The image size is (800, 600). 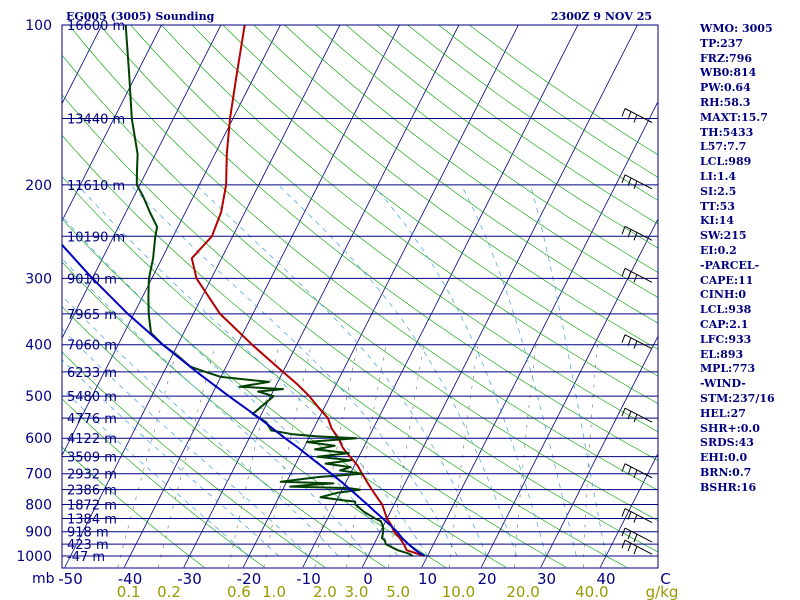 What do you see at coordinates (591, 591) in the screenshot?
I see `mixing-ratio-label: 40.0` at bounding box center [591, 591].